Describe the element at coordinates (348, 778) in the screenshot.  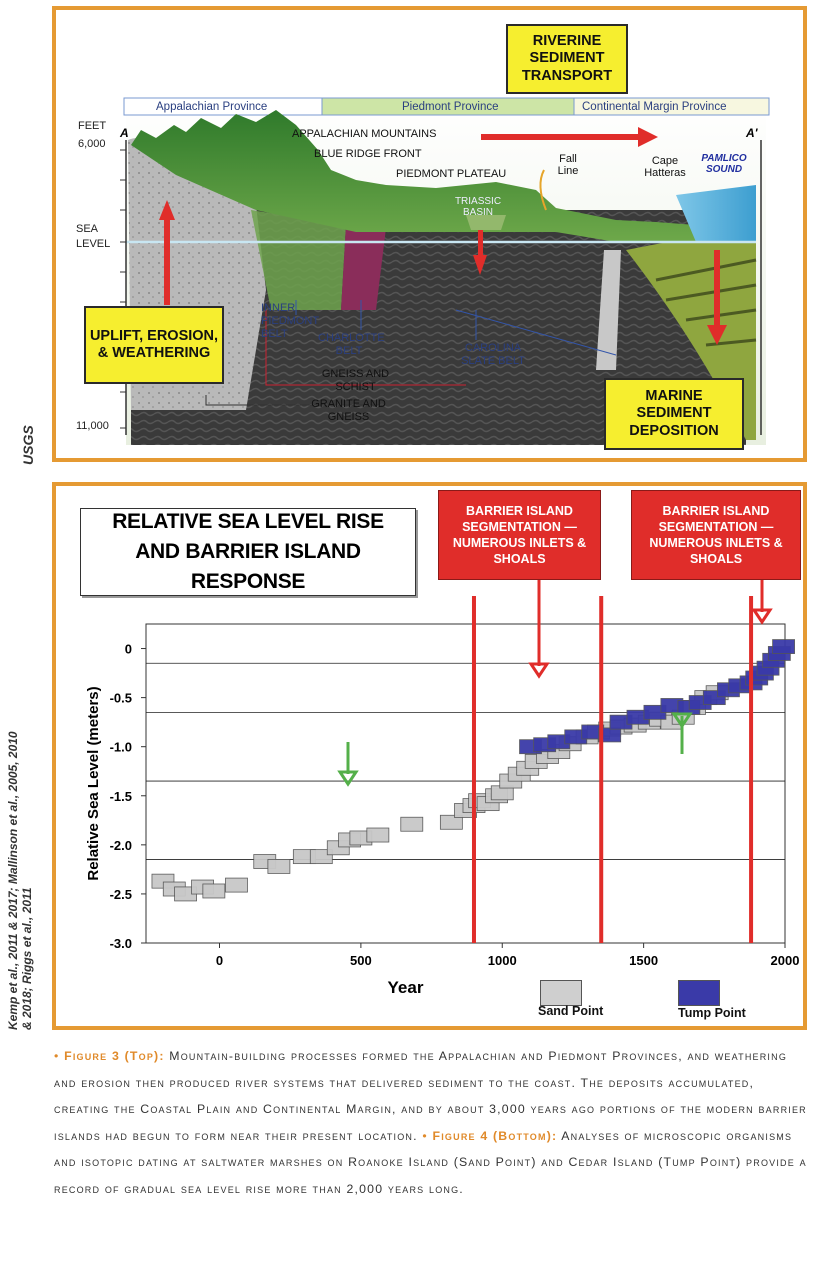
I see `building-arrow-1-head` at that location.